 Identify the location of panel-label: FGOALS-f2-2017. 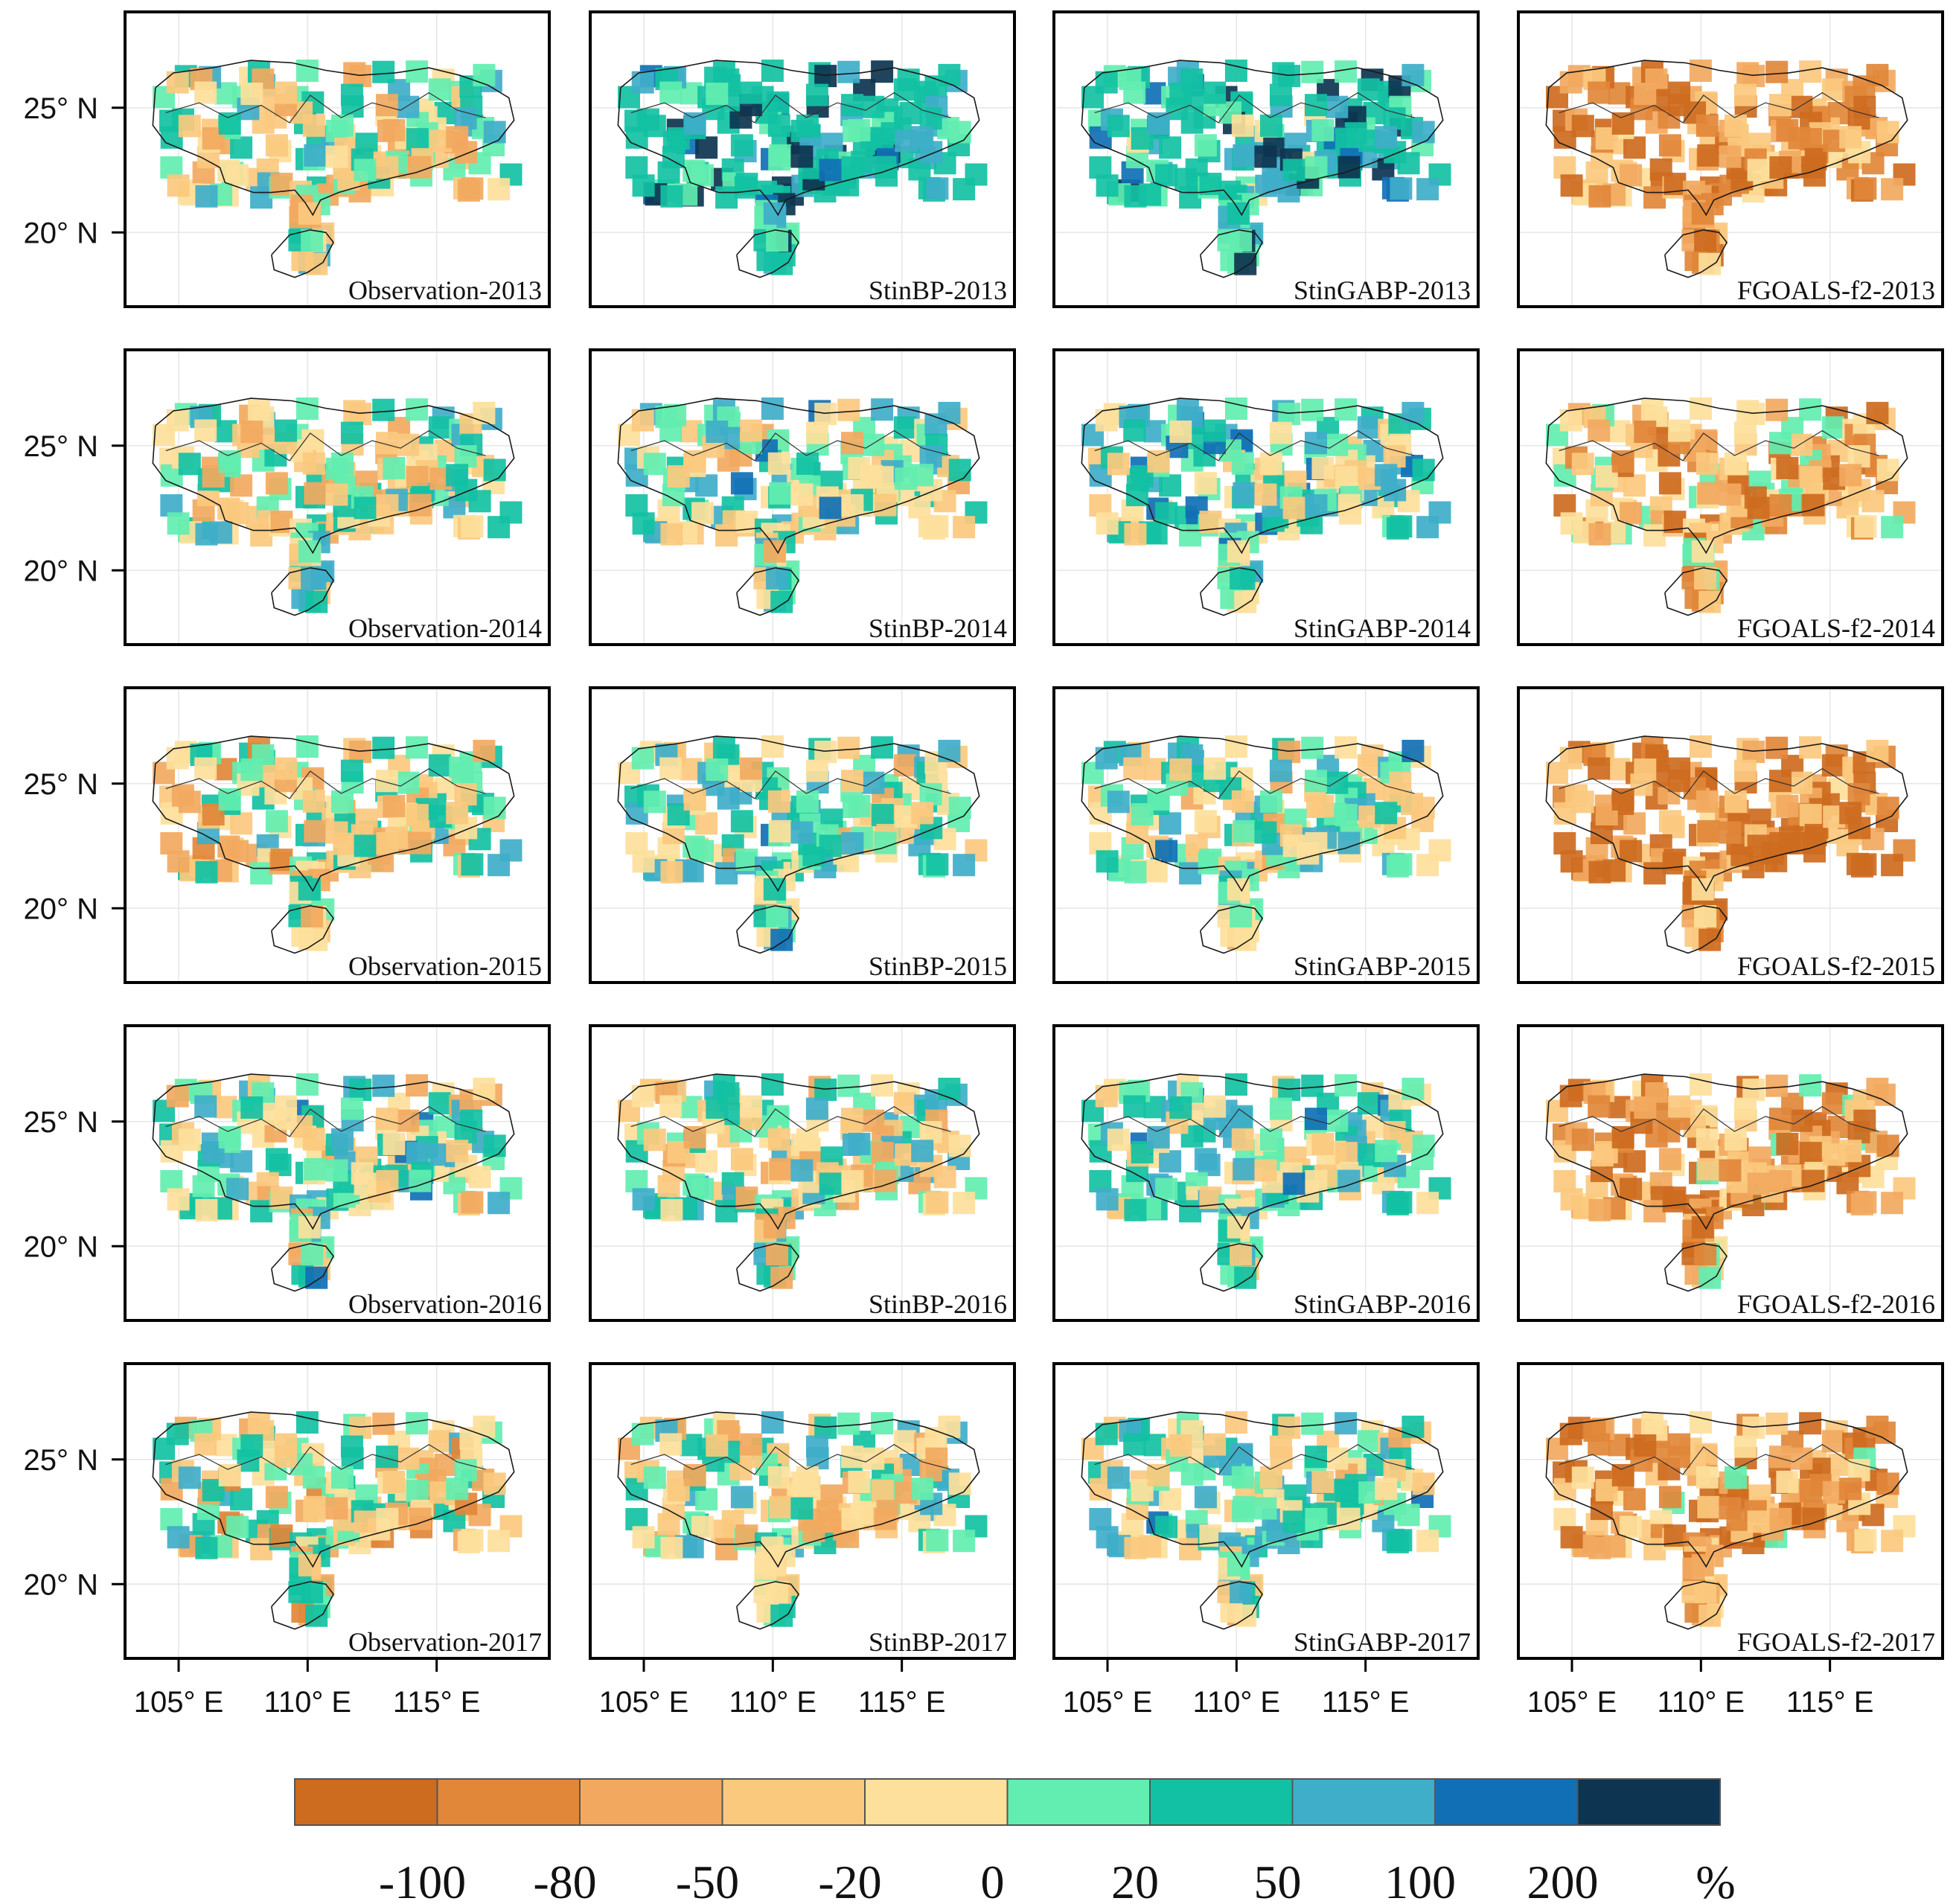
(1836, 1642).